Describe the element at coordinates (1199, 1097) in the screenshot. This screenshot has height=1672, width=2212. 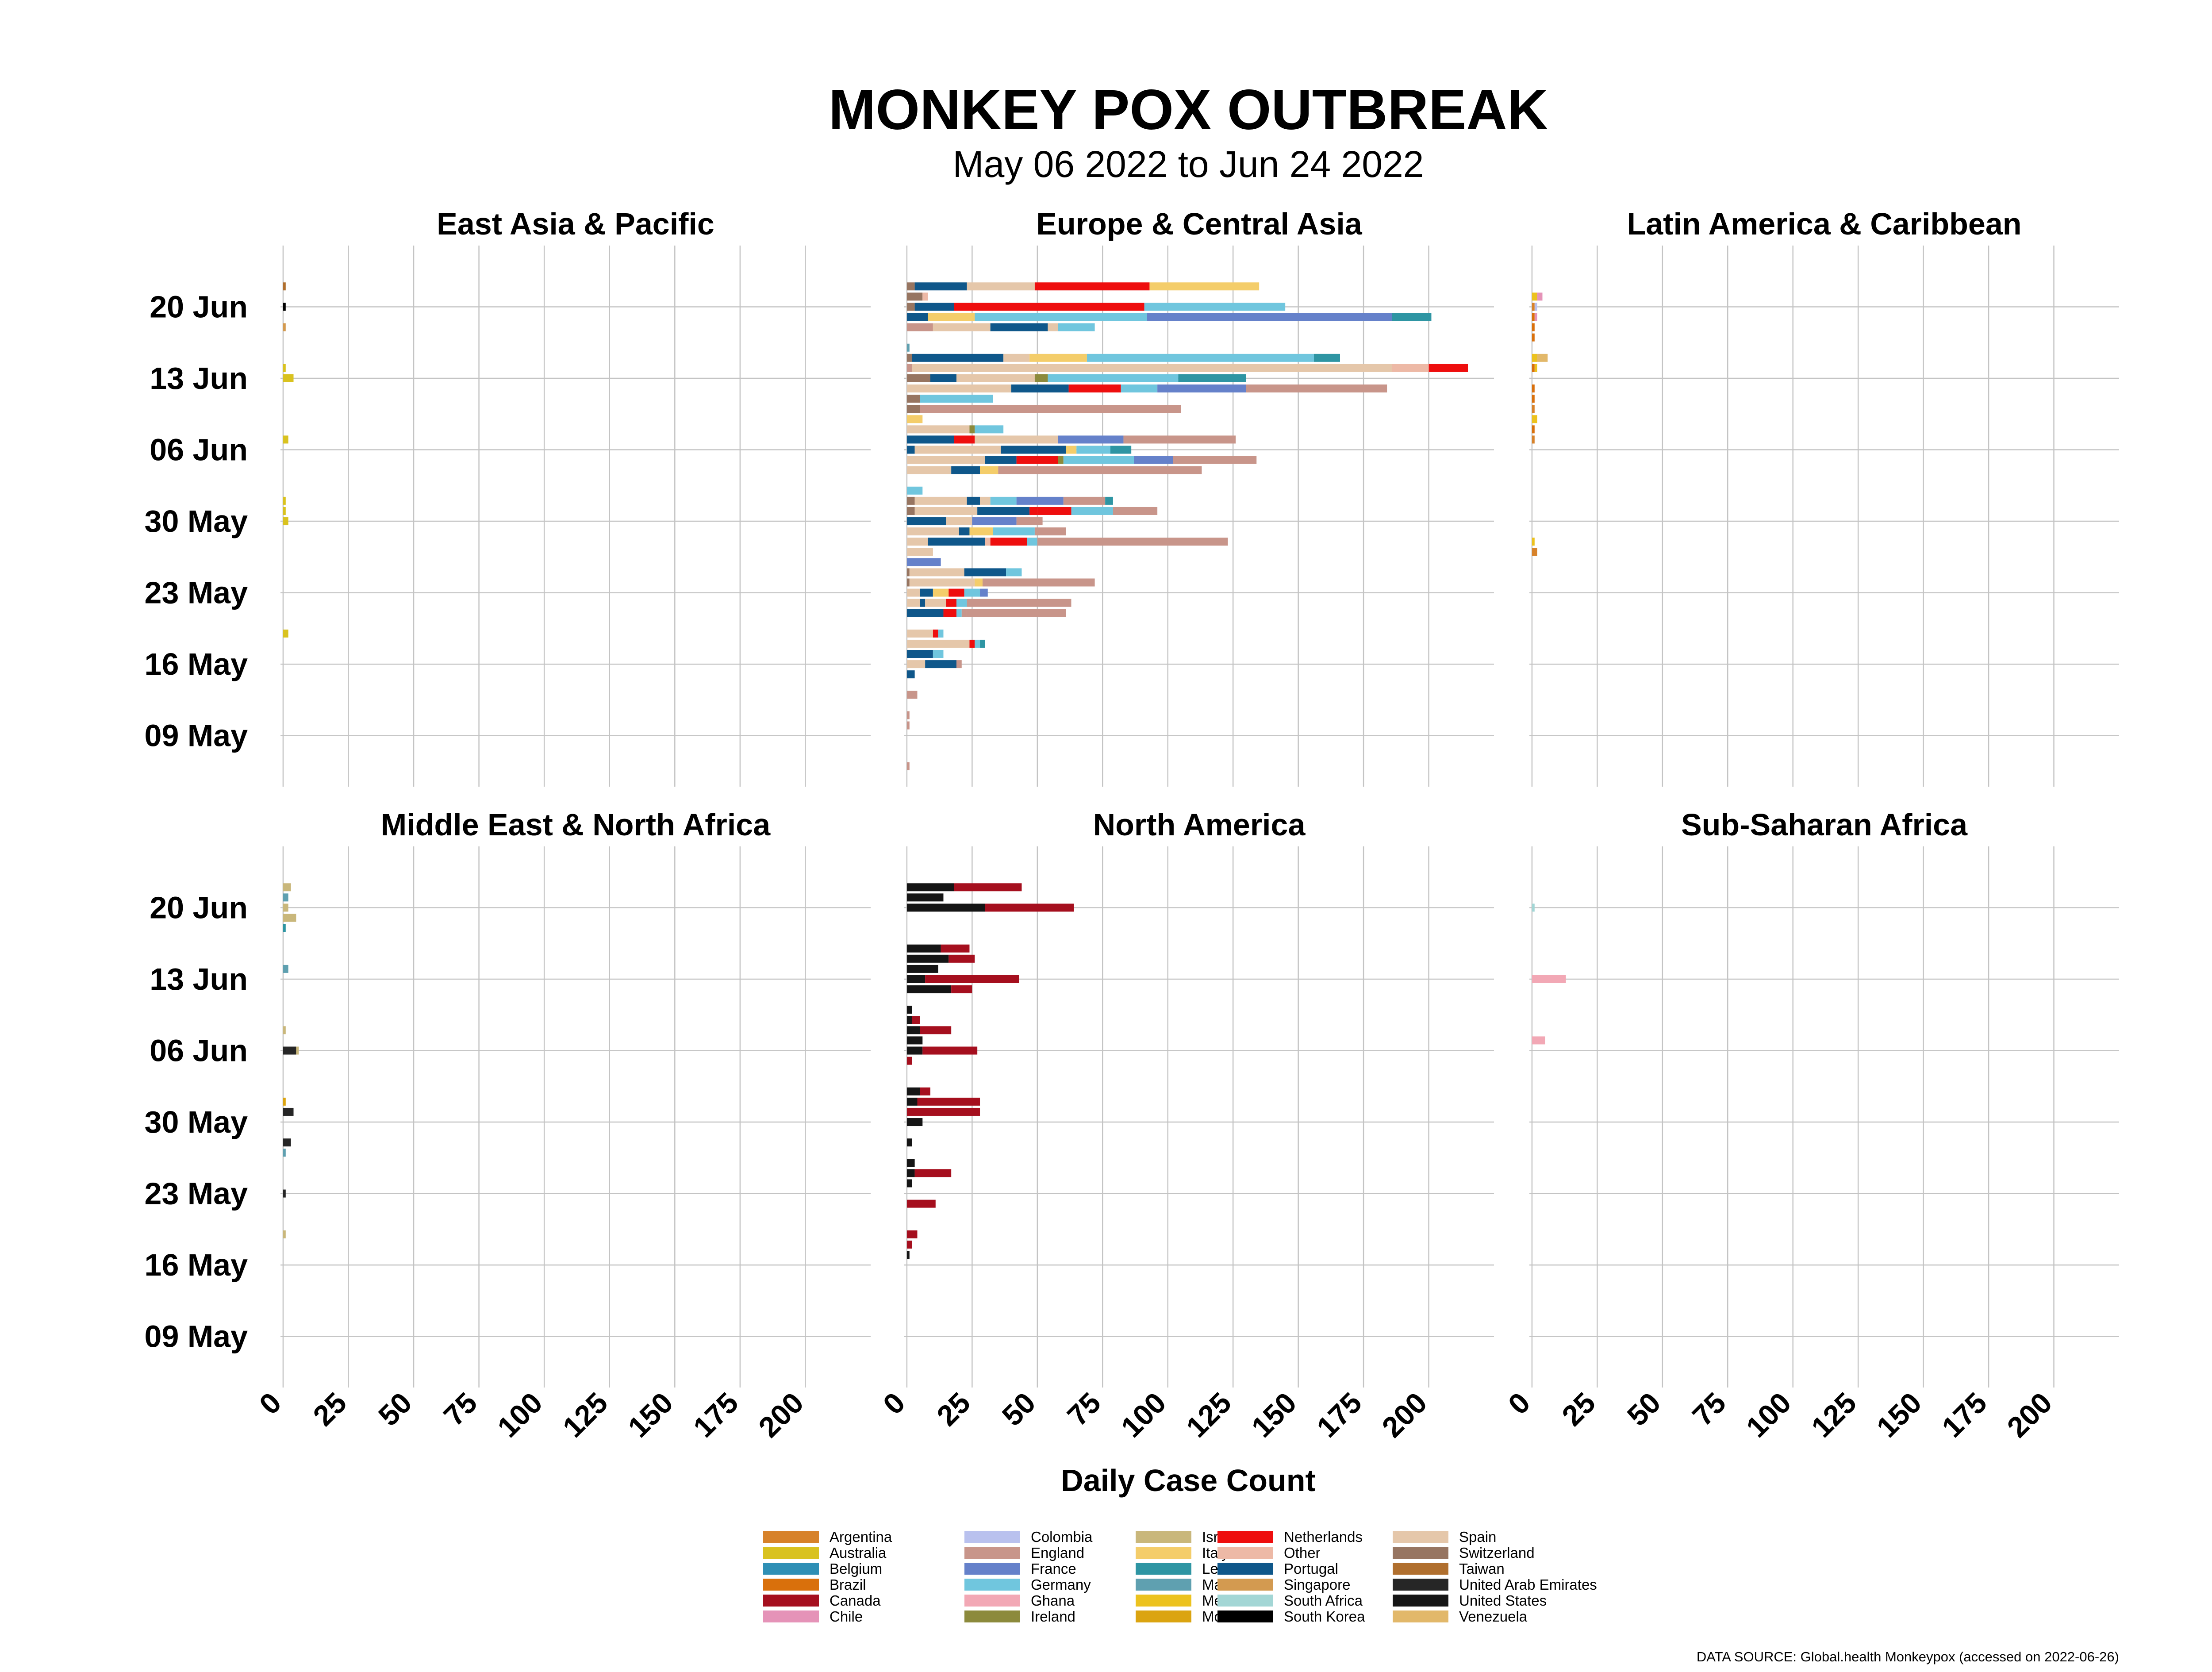
I see `facet-north-america: North America` at that location.